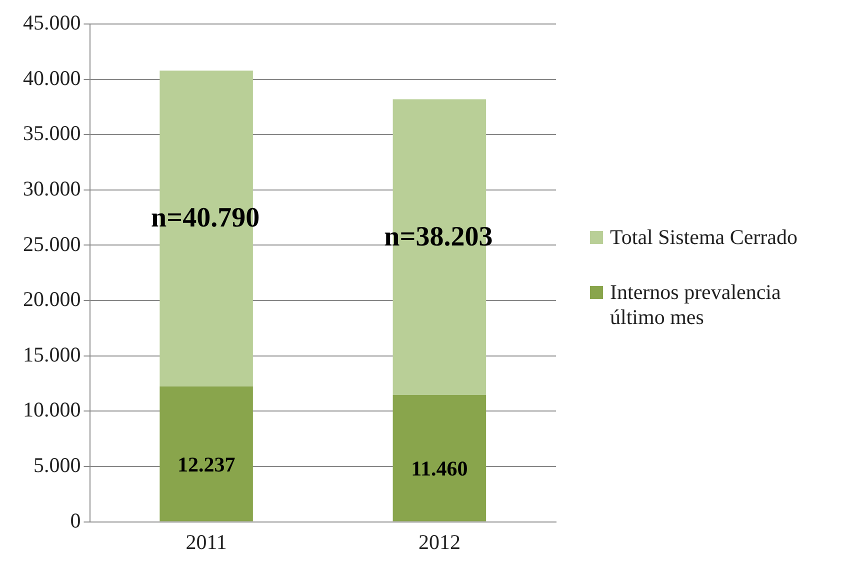 The height and width of the screenshot is (579, 846). What do you see at coordinates (52, 244) in the screenshot?
I see `y-tick-label: 25.000` at bounding box center [52, 244].